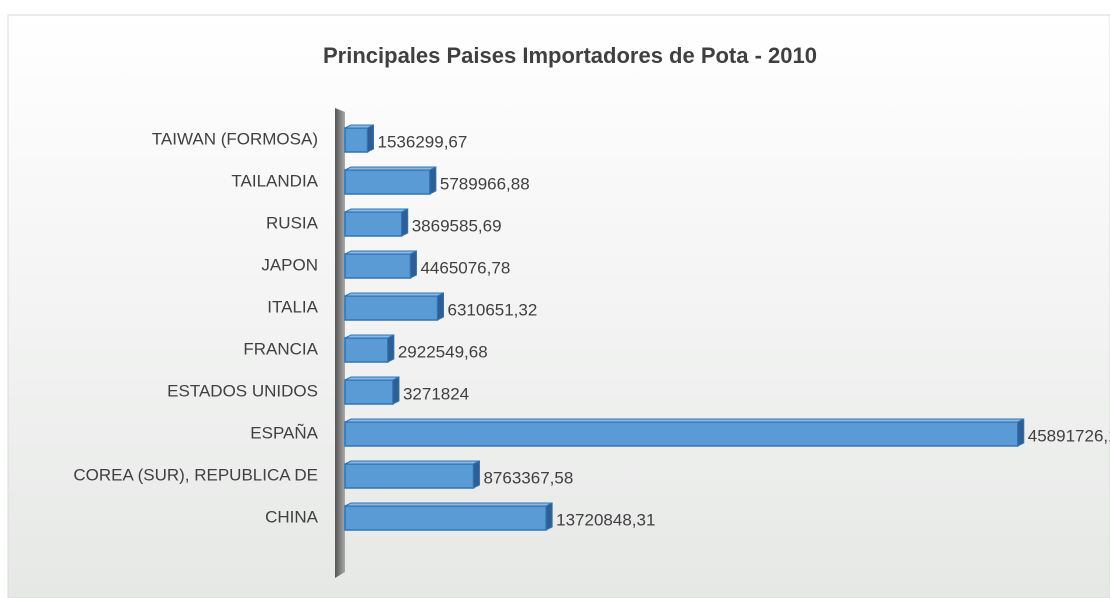  I want to click on y-tick-label: JAPON, so click(289, 264).